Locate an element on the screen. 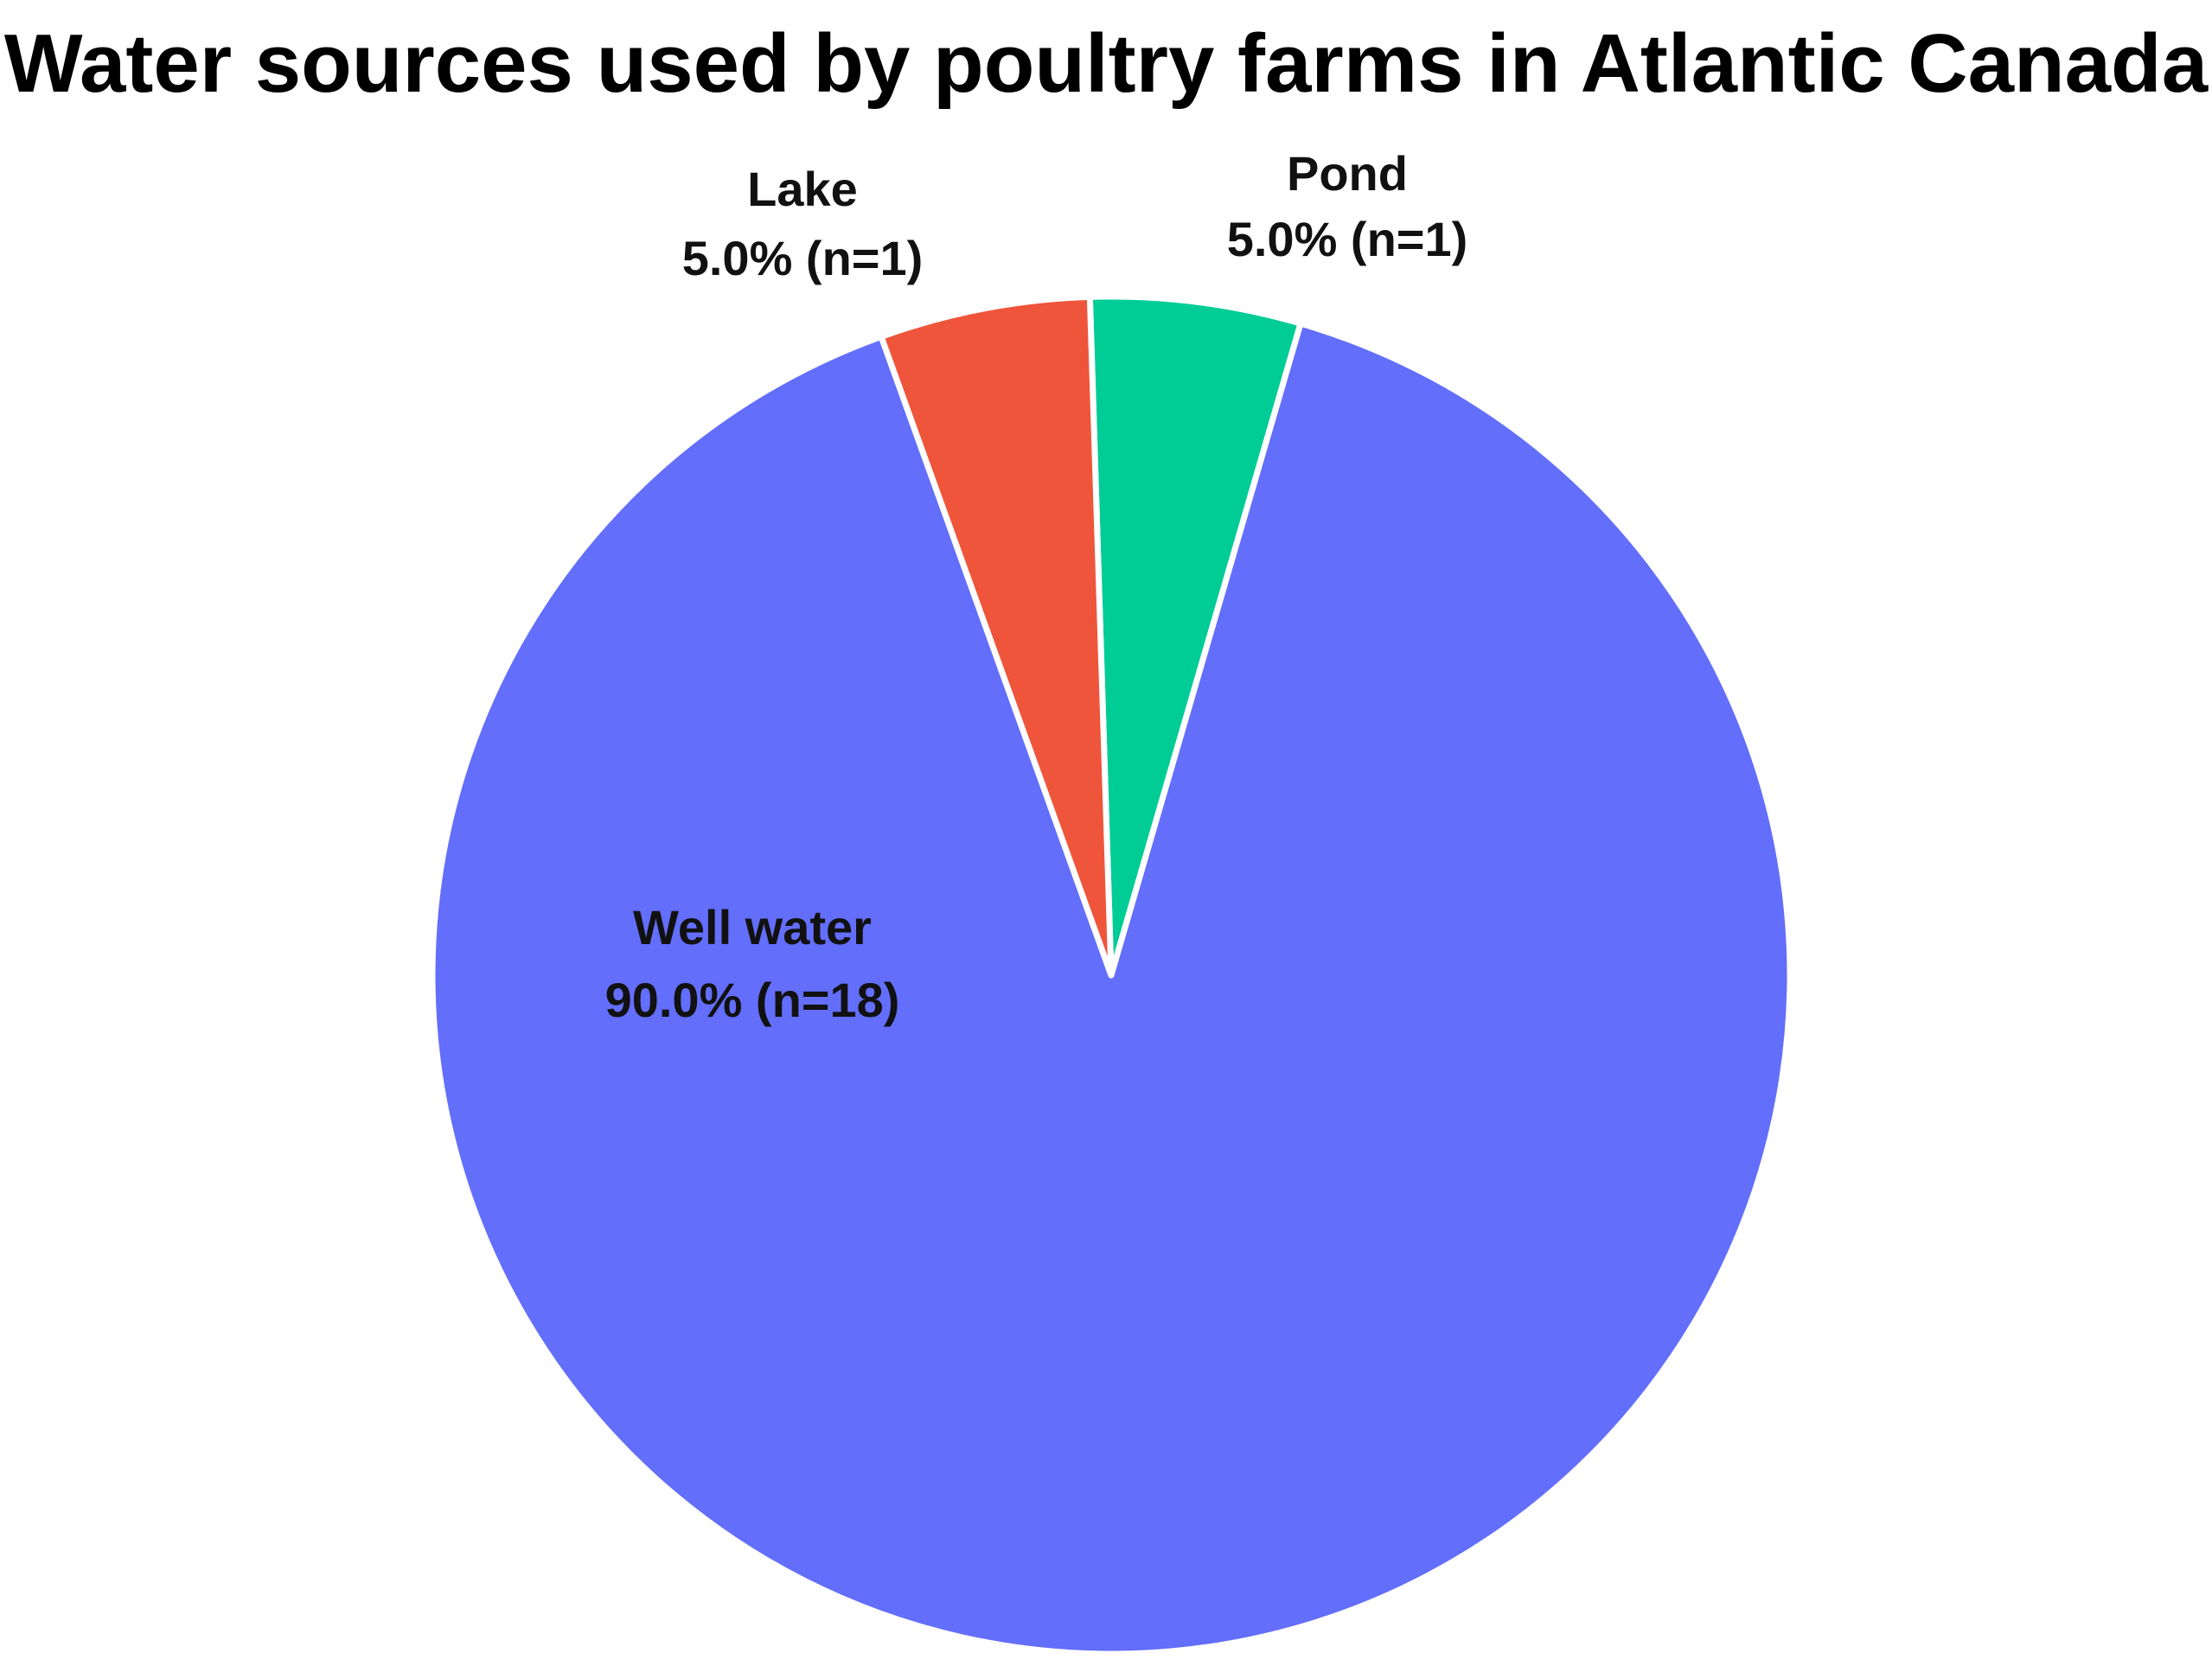 The image size is (2212, 1679). slice-label-pond: Pond is located at coordinates (1347, 173).